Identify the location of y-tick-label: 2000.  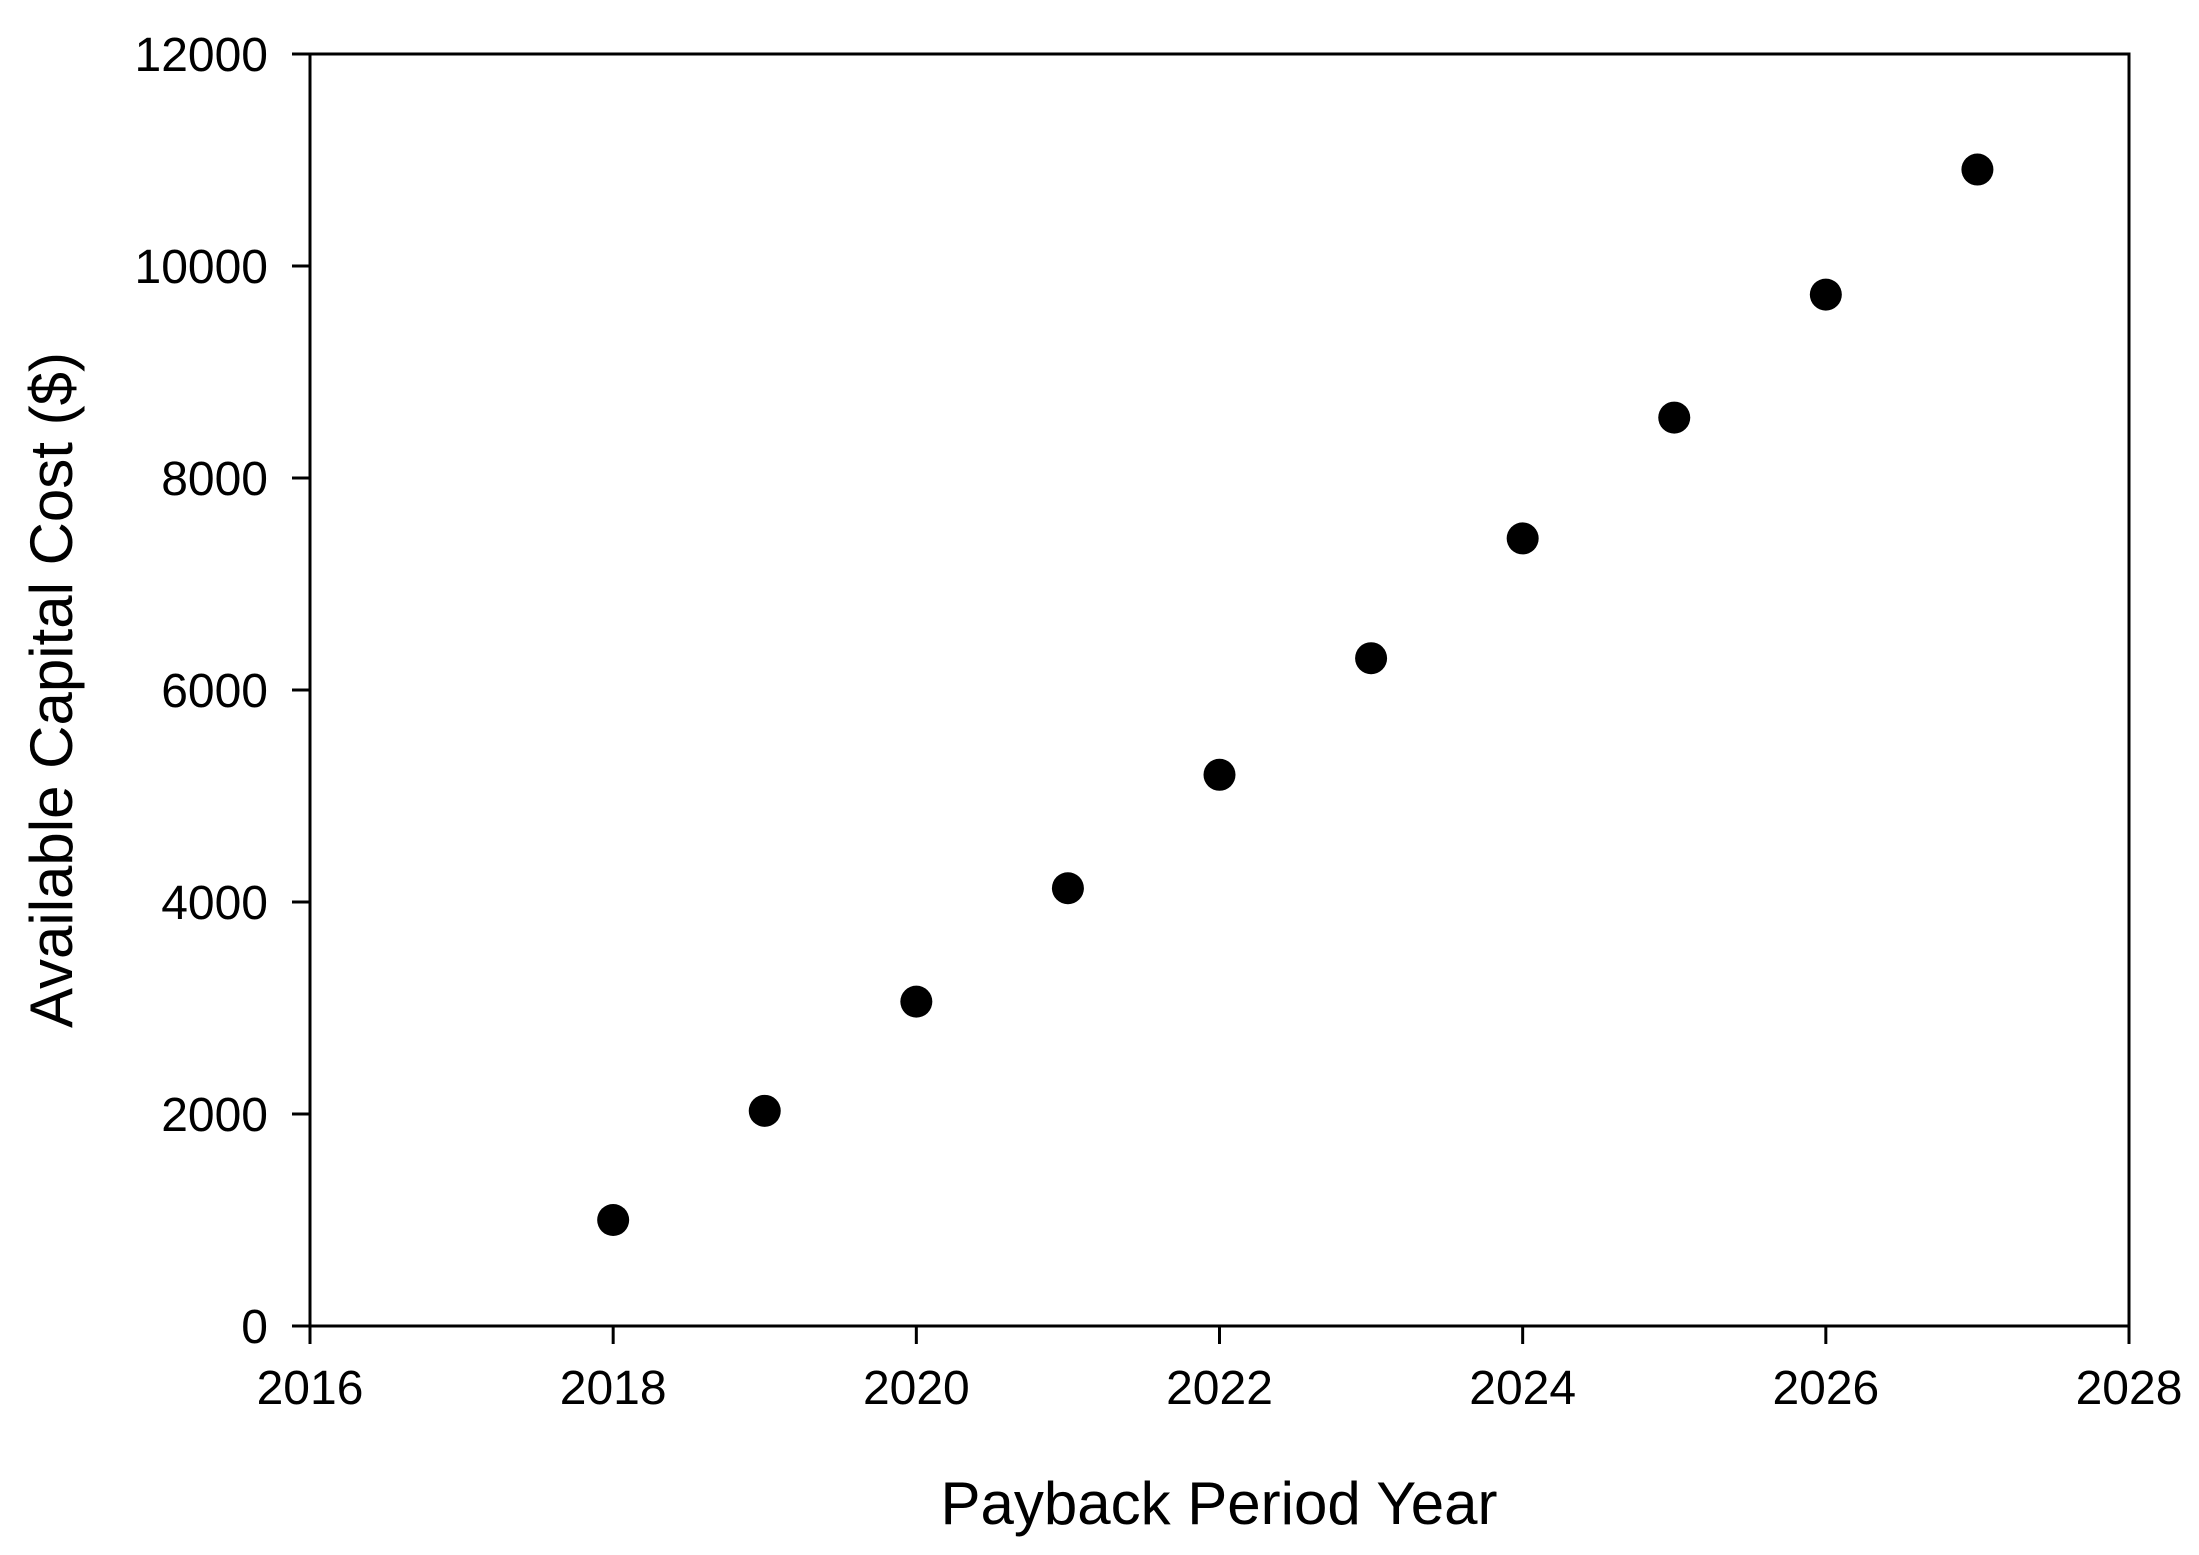
(214, 1115).